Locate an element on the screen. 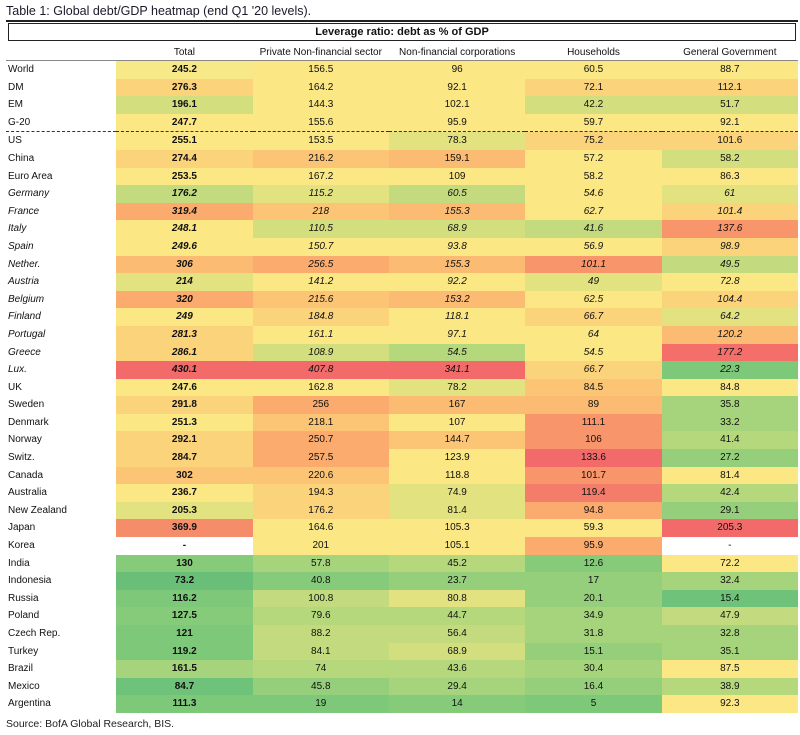 This screenshot has height=735, width=800. table-row: Austria 214 141.2 92.2 49 72.8 is located at coordinates (402, 282).